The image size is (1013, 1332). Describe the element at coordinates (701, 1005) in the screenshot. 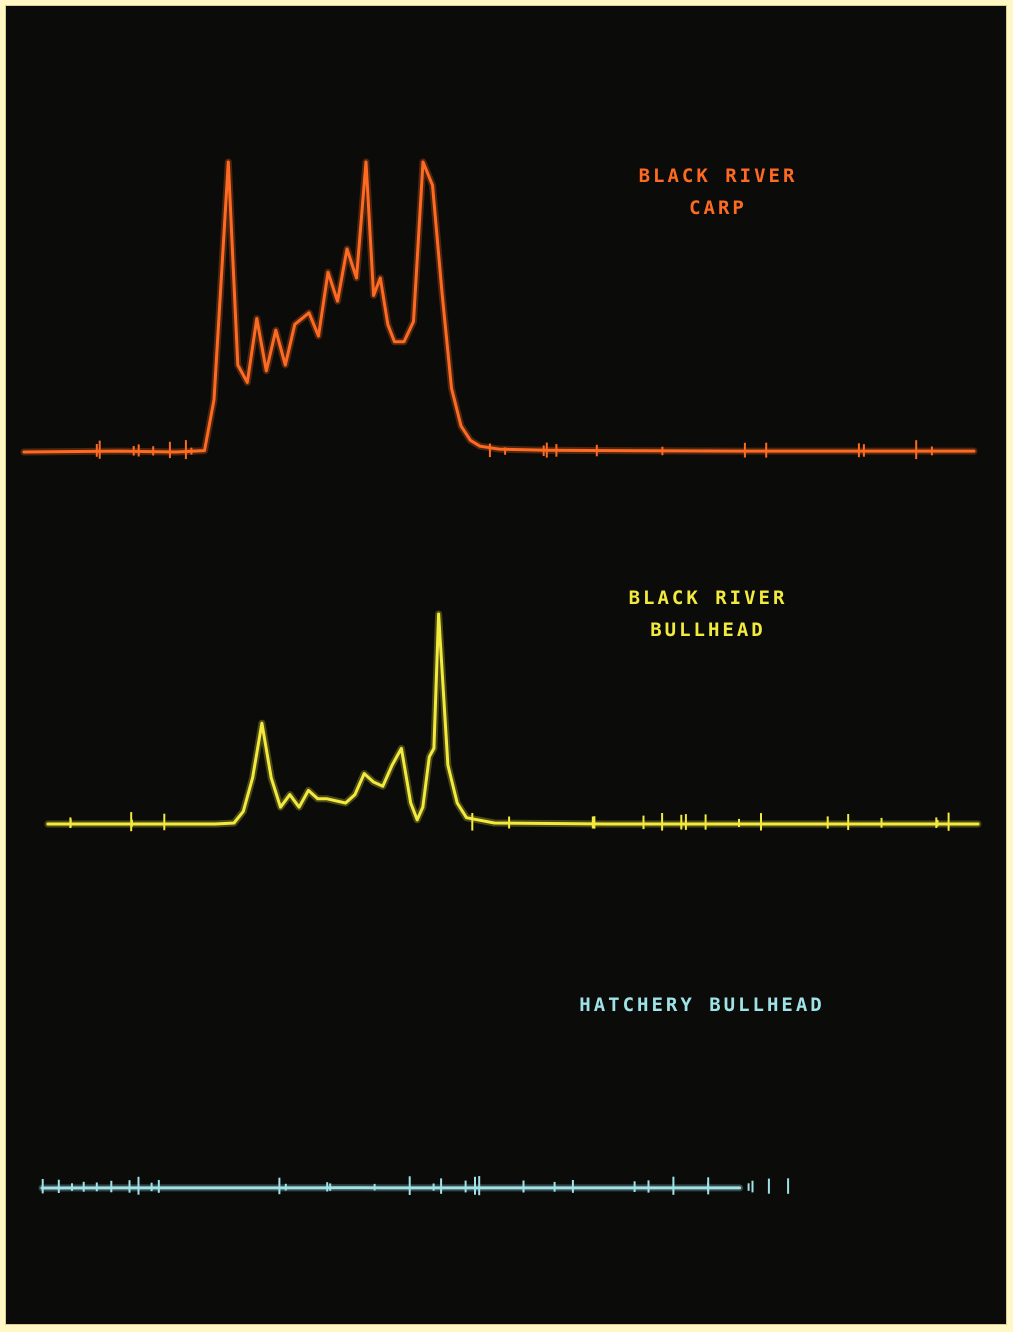

I see `series-3-label-line-1: HATCHERY BULLHEAD` at that location.